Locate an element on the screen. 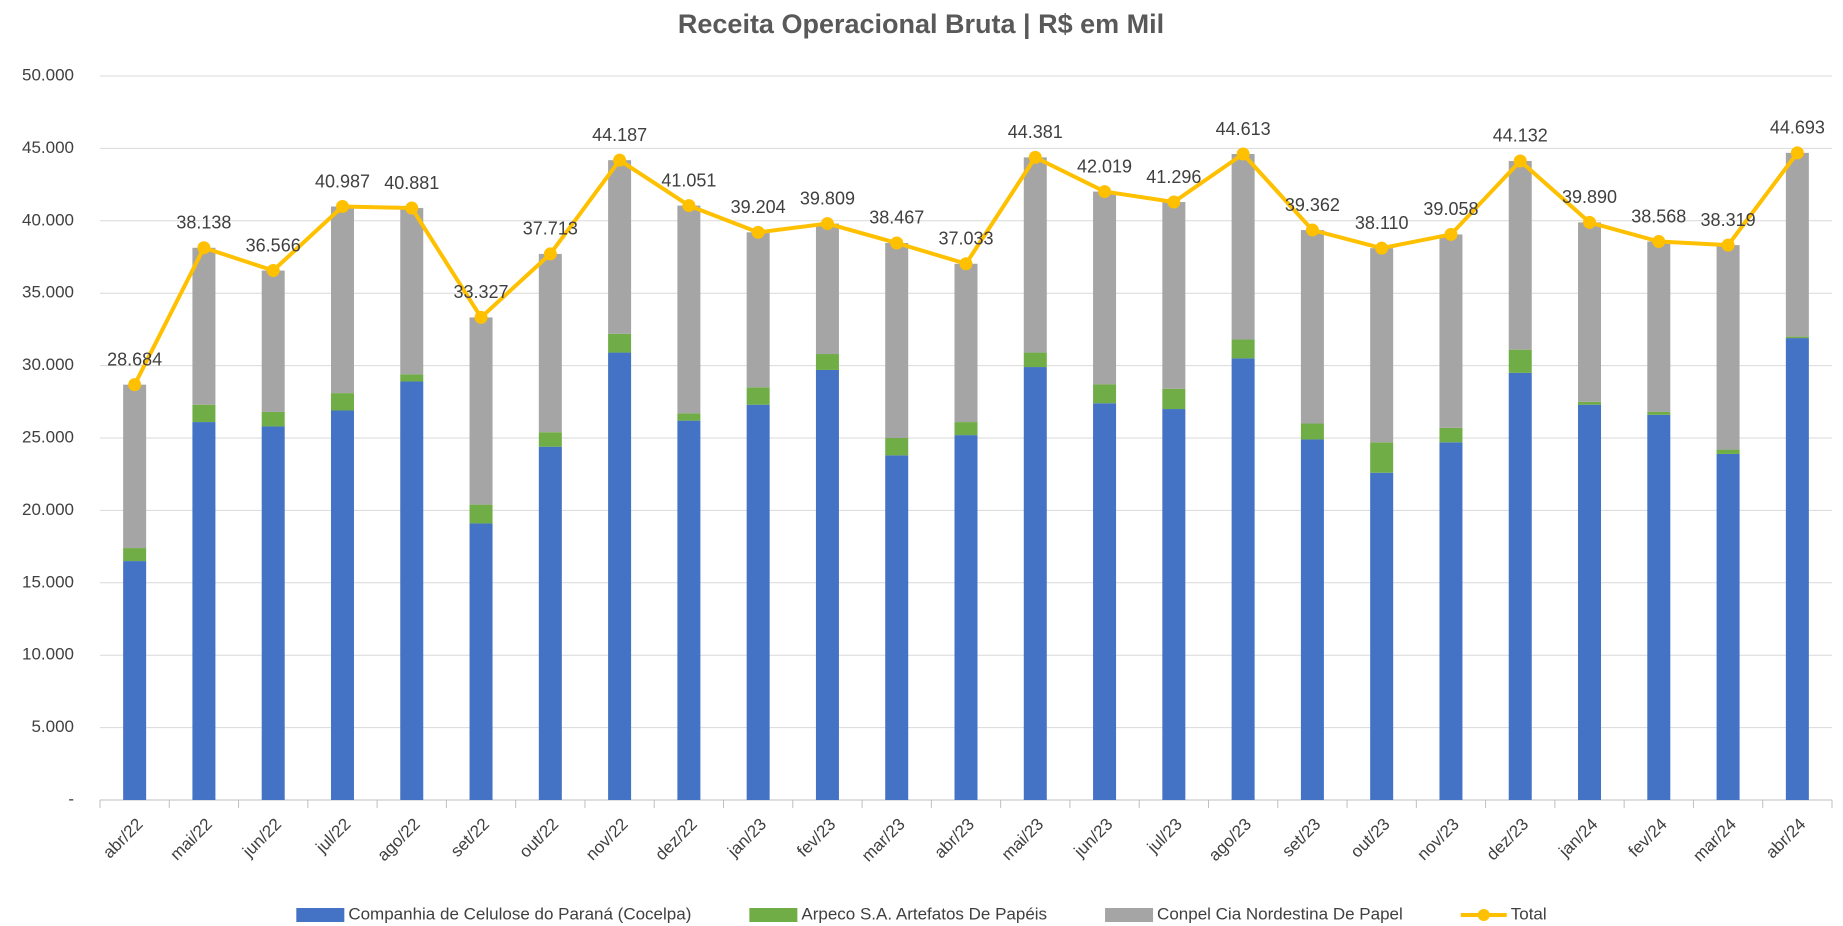 The height and width of the screenshot is (926, 1843). x-tick-label: dez/22 is located at coordinates (676, 840).